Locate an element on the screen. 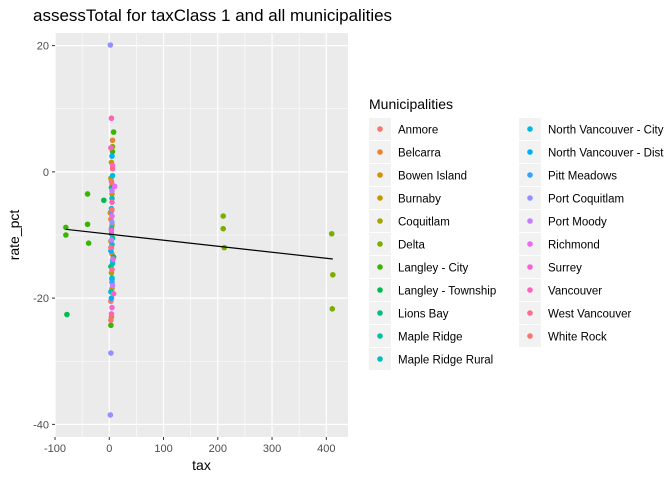  legend-label: Bowen Island is located at coordinates (432, 177).